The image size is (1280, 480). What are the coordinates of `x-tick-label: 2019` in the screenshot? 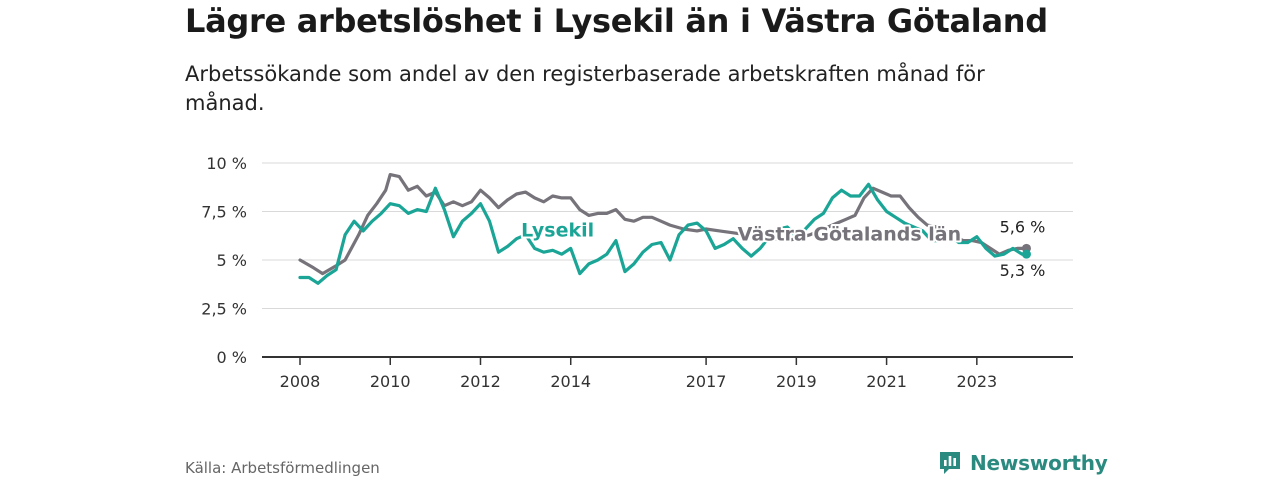 It's located at (796, 381).